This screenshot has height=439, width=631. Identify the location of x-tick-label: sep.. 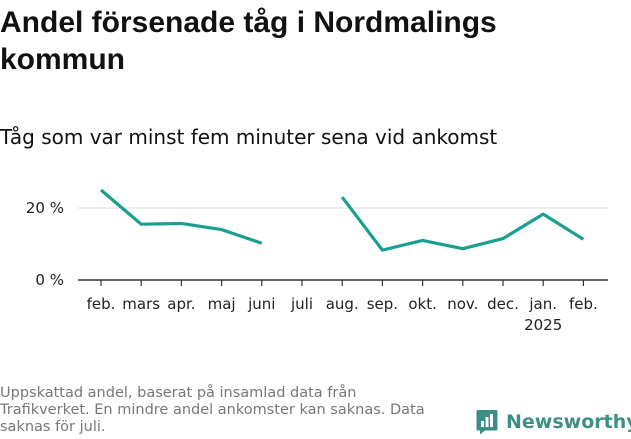
(382, 304).